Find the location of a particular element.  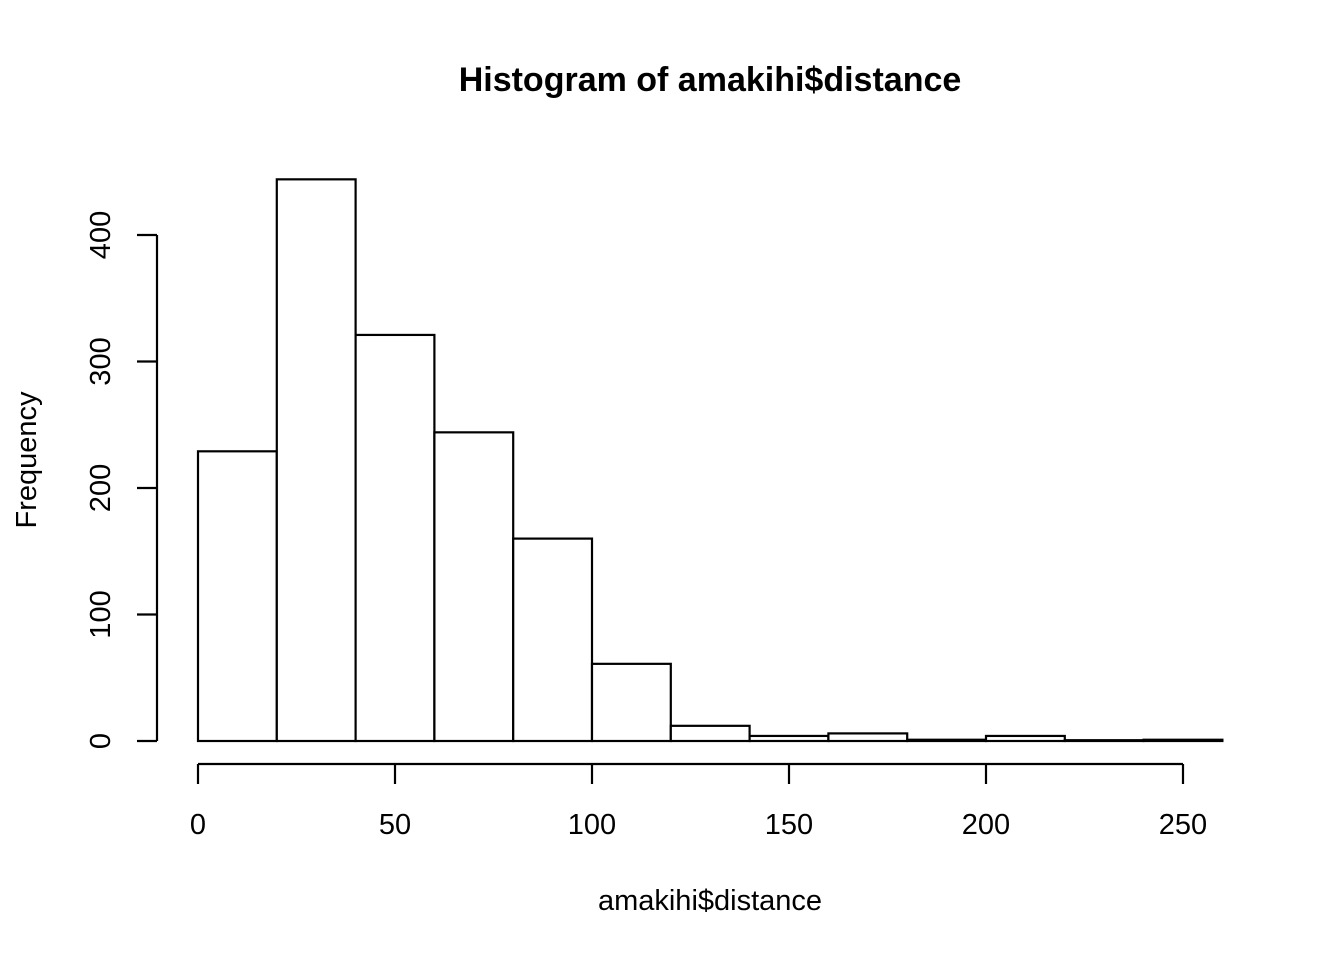

x-tick-label-200: 200 is located at coordinates (986, 825).